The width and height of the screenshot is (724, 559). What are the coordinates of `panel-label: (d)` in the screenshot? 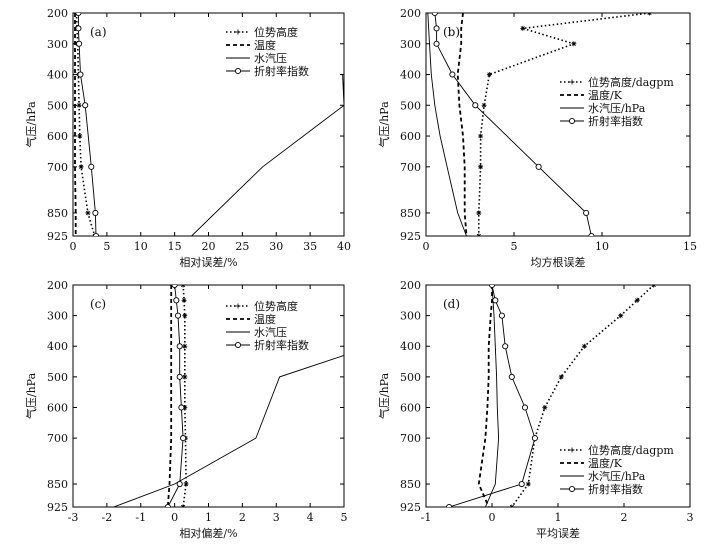 It's located at (451, 304).